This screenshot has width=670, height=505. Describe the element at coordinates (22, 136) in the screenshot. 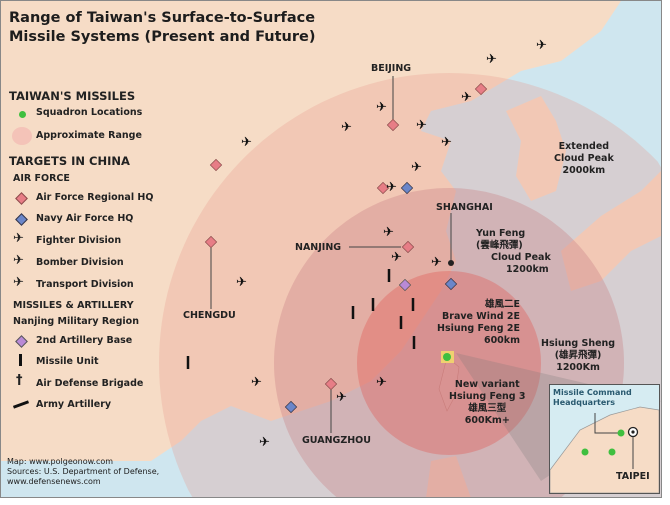

I see `range-icon` at that location.